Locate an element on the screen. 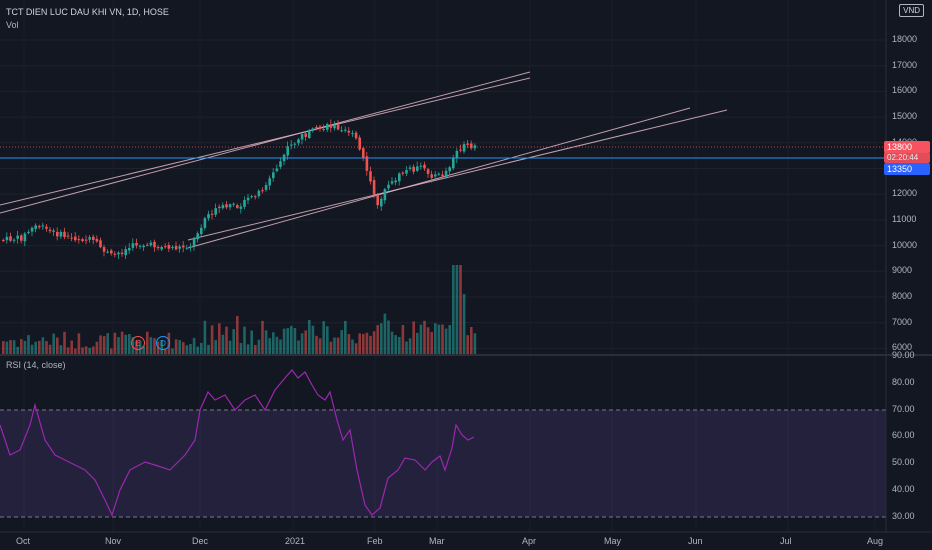  channel-line is located at coordinates (457, 175).